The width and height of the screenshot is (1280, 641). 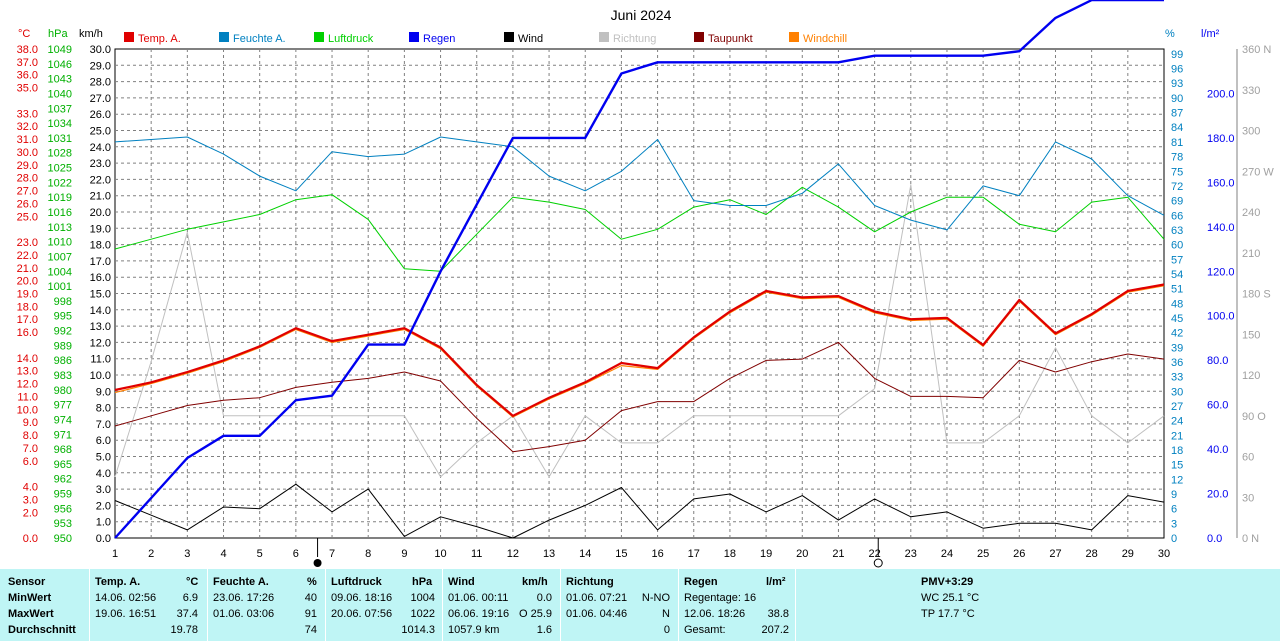 What do you see at coordinates (63, 480) in the screenshot?
I see `tick-label-pressure: 962` at bounding box center [63, 480].